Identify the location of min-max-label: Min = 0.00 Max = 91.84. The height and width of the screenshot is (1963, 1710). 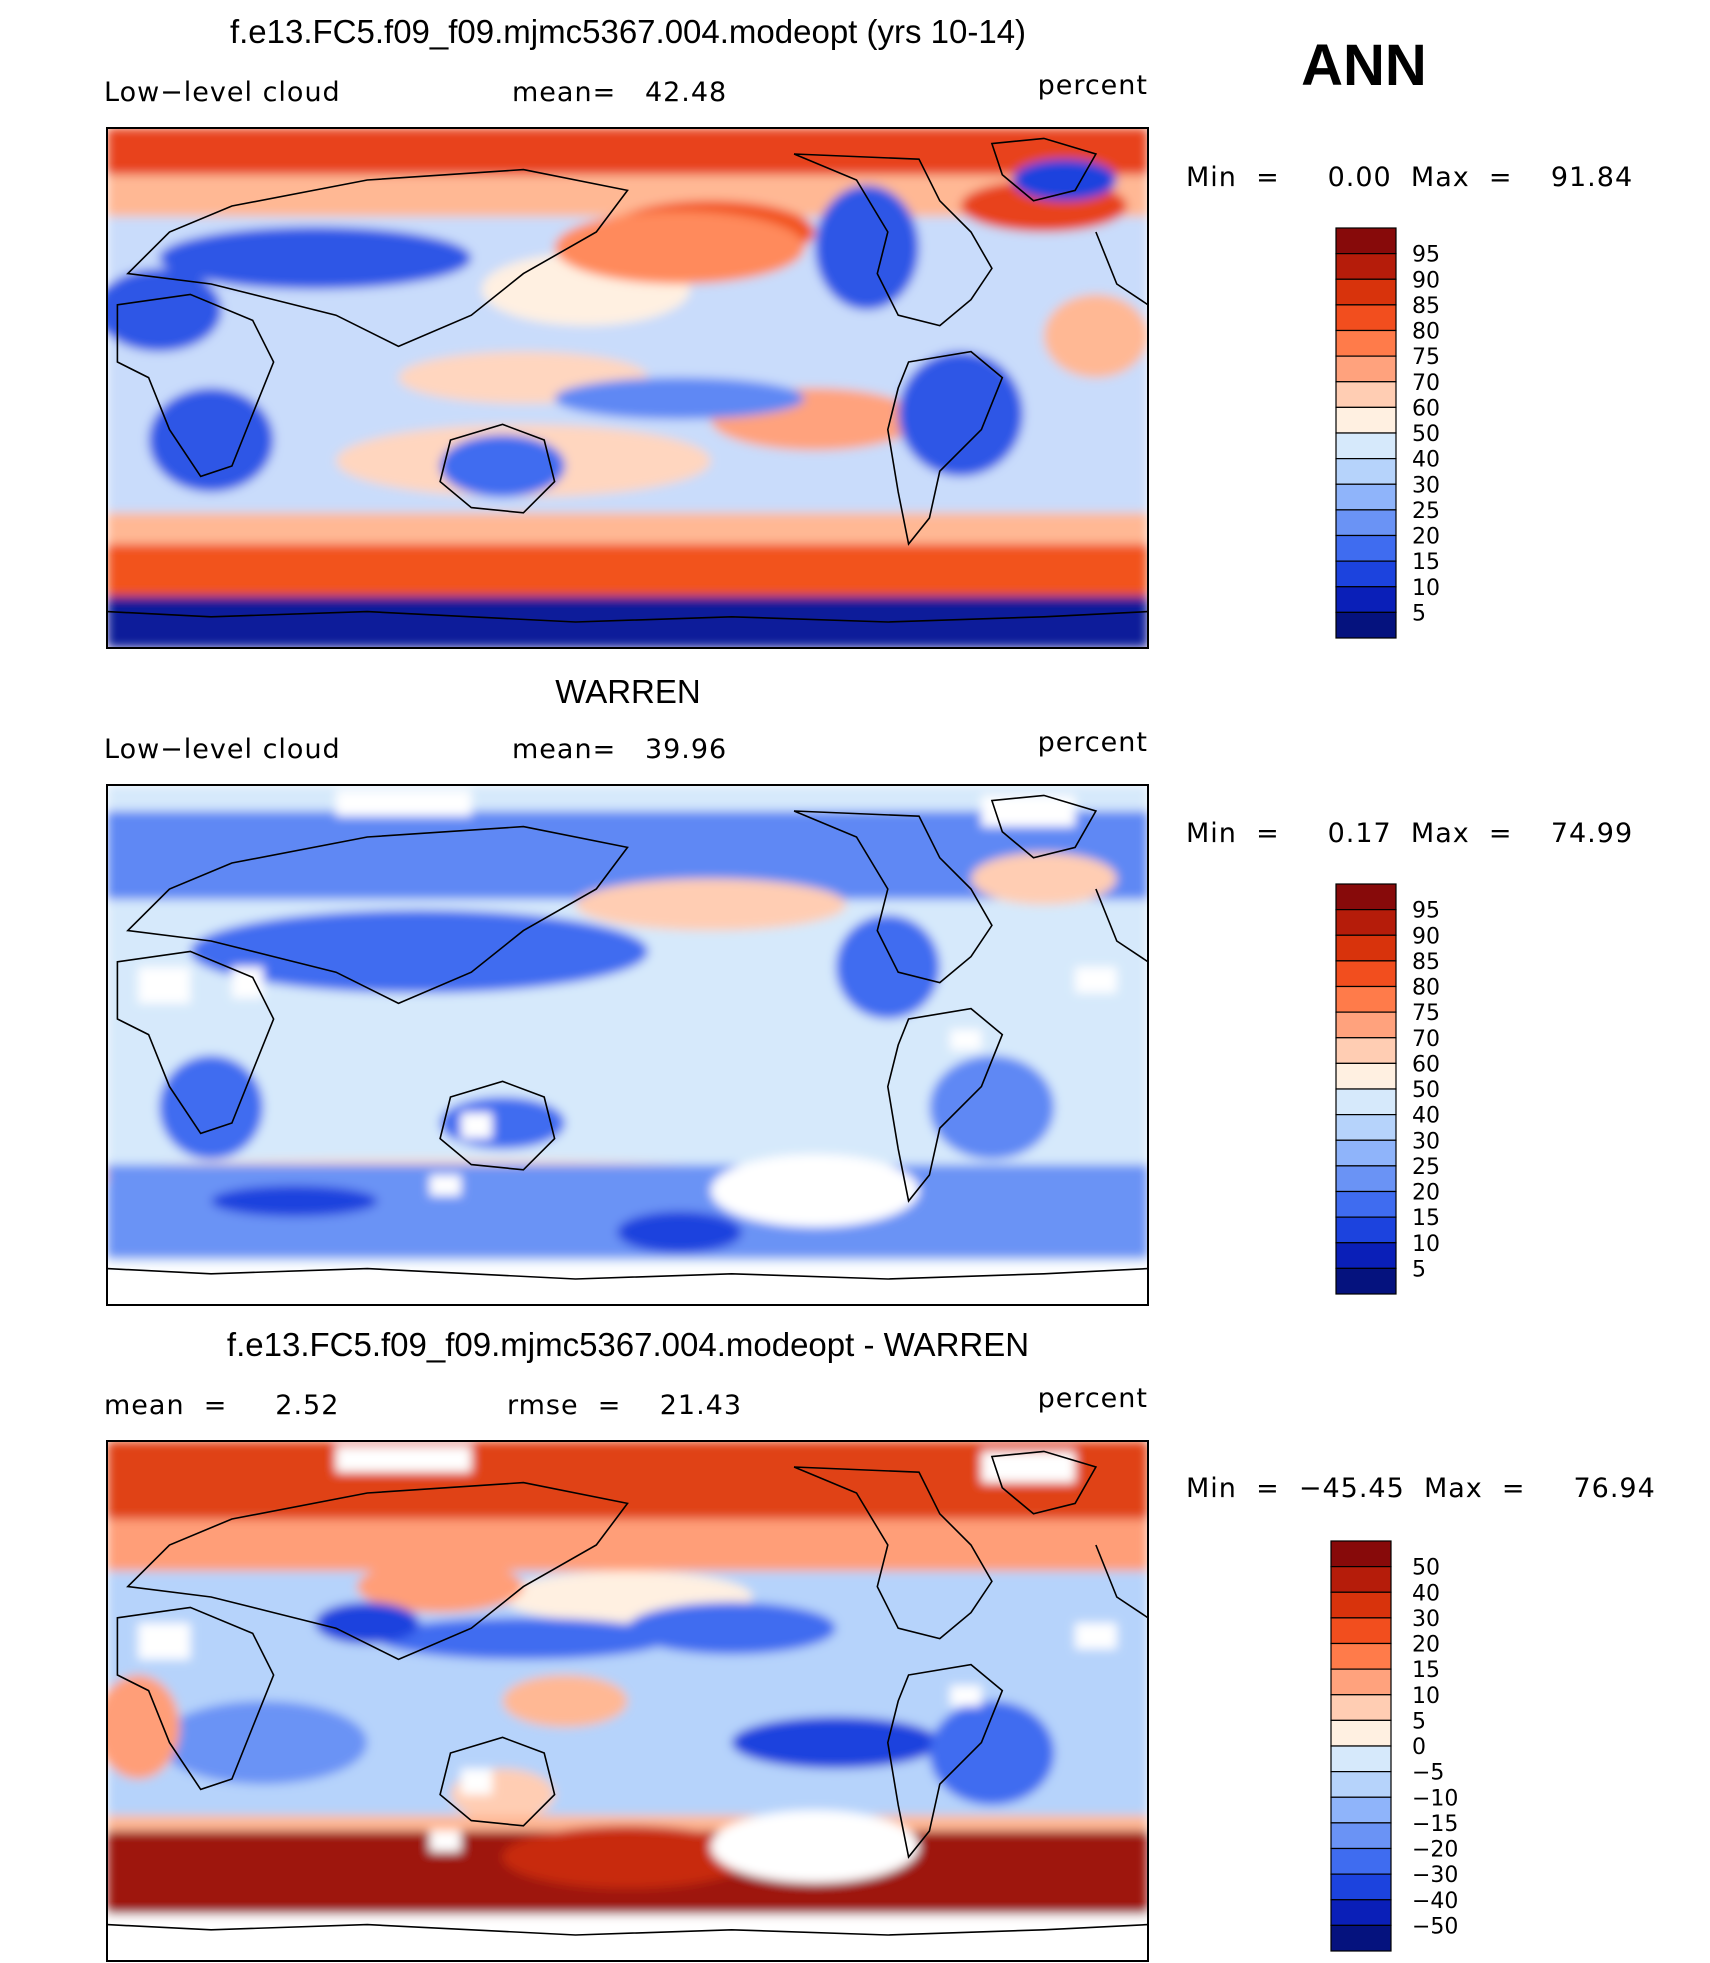
(1409, 177).